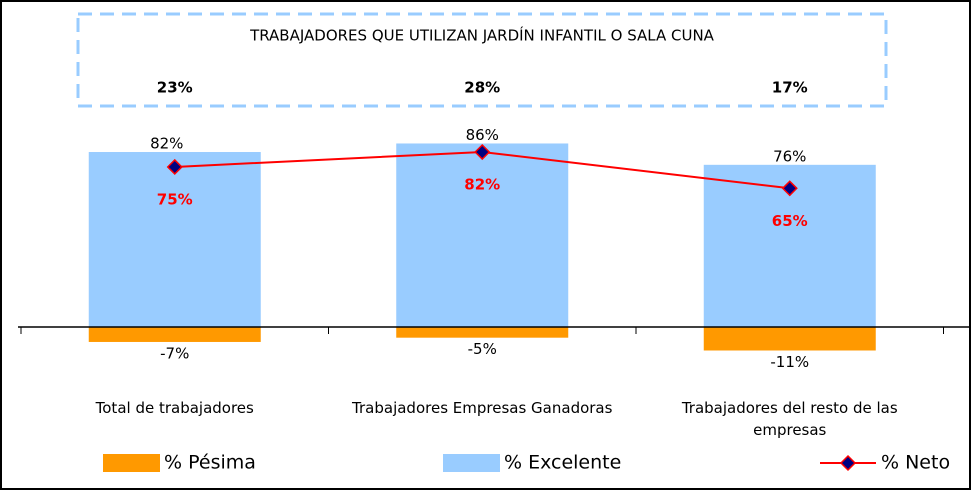  What do you see at coordinates (175, 88) in the screenshot?
I see `annotation-label: 23%` at bounding box center [175, 88].